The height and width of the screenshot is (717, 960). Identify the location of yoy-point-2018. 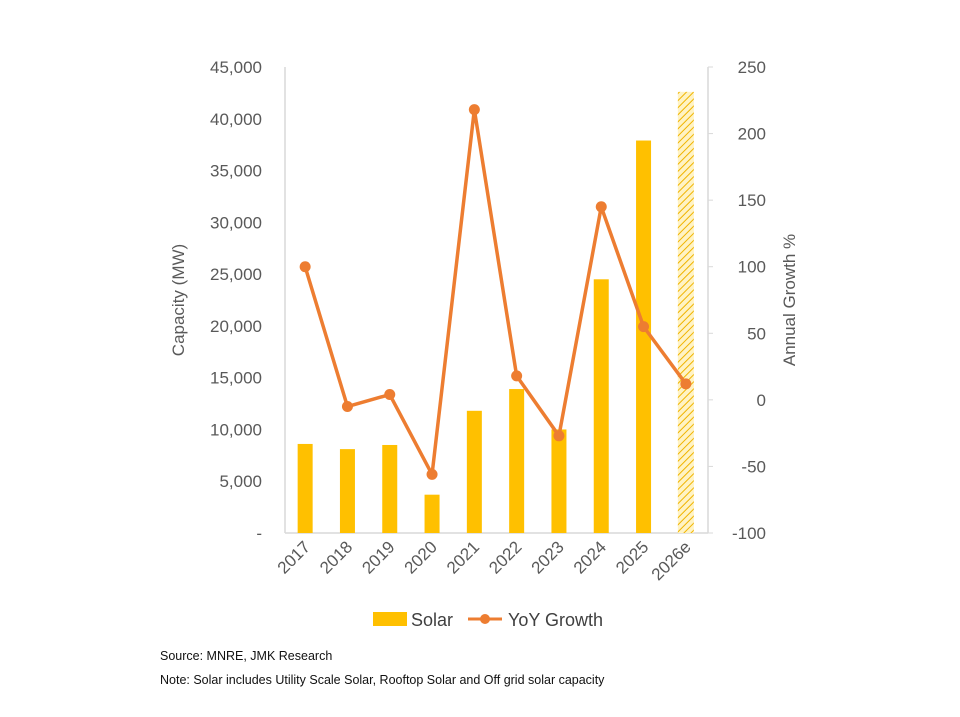
(347, 407).